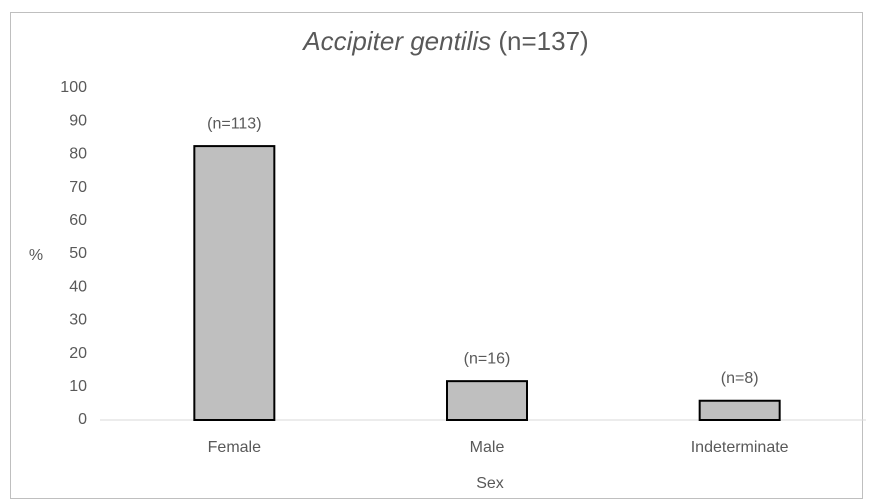 This screenshot has width=873, height=504. Describe the element at coordinates (234, 123) in the screenshot. I see `bar-annotation: (n=113)` at that location.